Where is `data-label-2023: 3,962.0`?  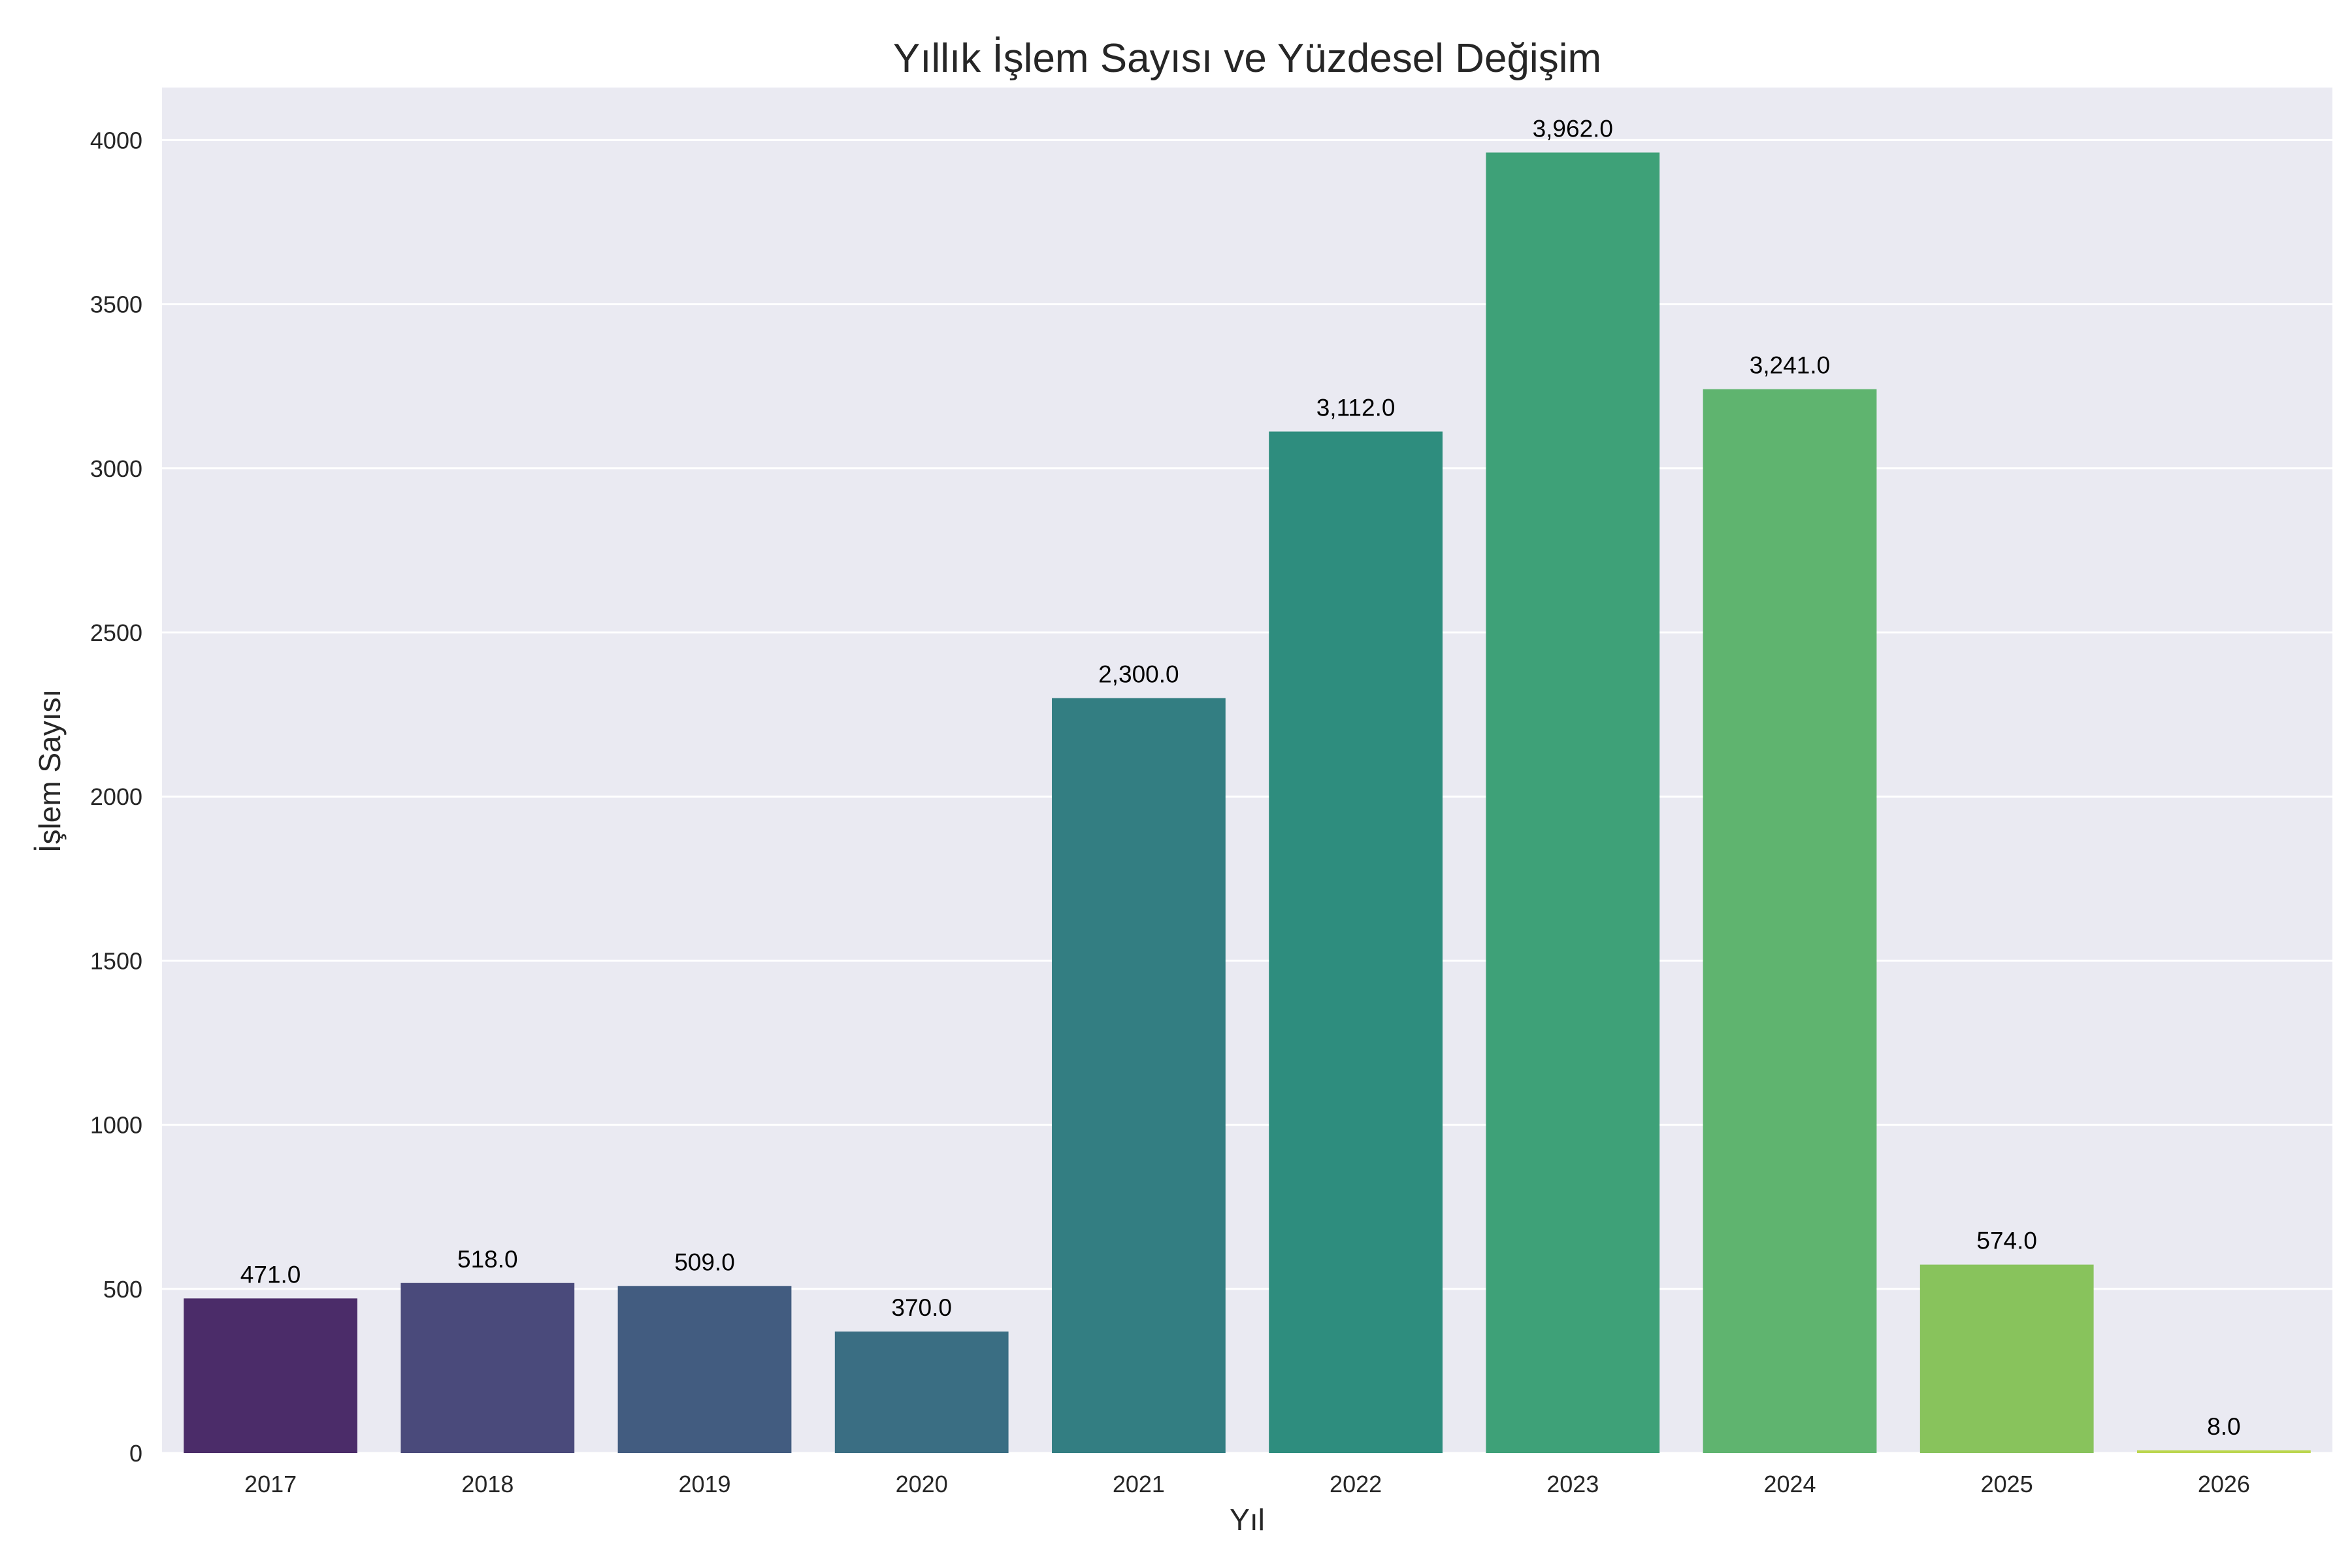 data-label-2023: 3,962.0 is located at coordinates (1573, 128).